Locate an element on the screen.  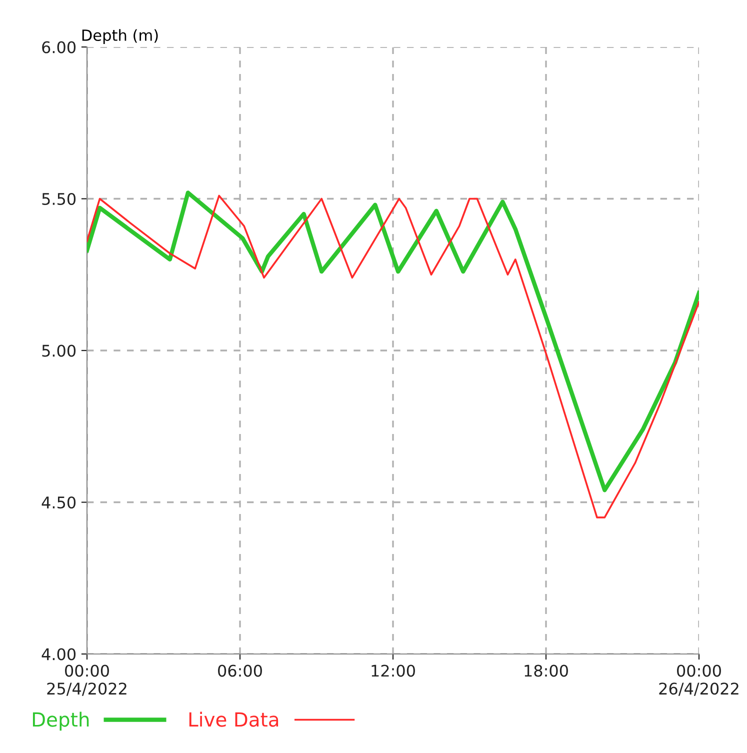
legend-label: Live Data is located at coordinates (233, 719).